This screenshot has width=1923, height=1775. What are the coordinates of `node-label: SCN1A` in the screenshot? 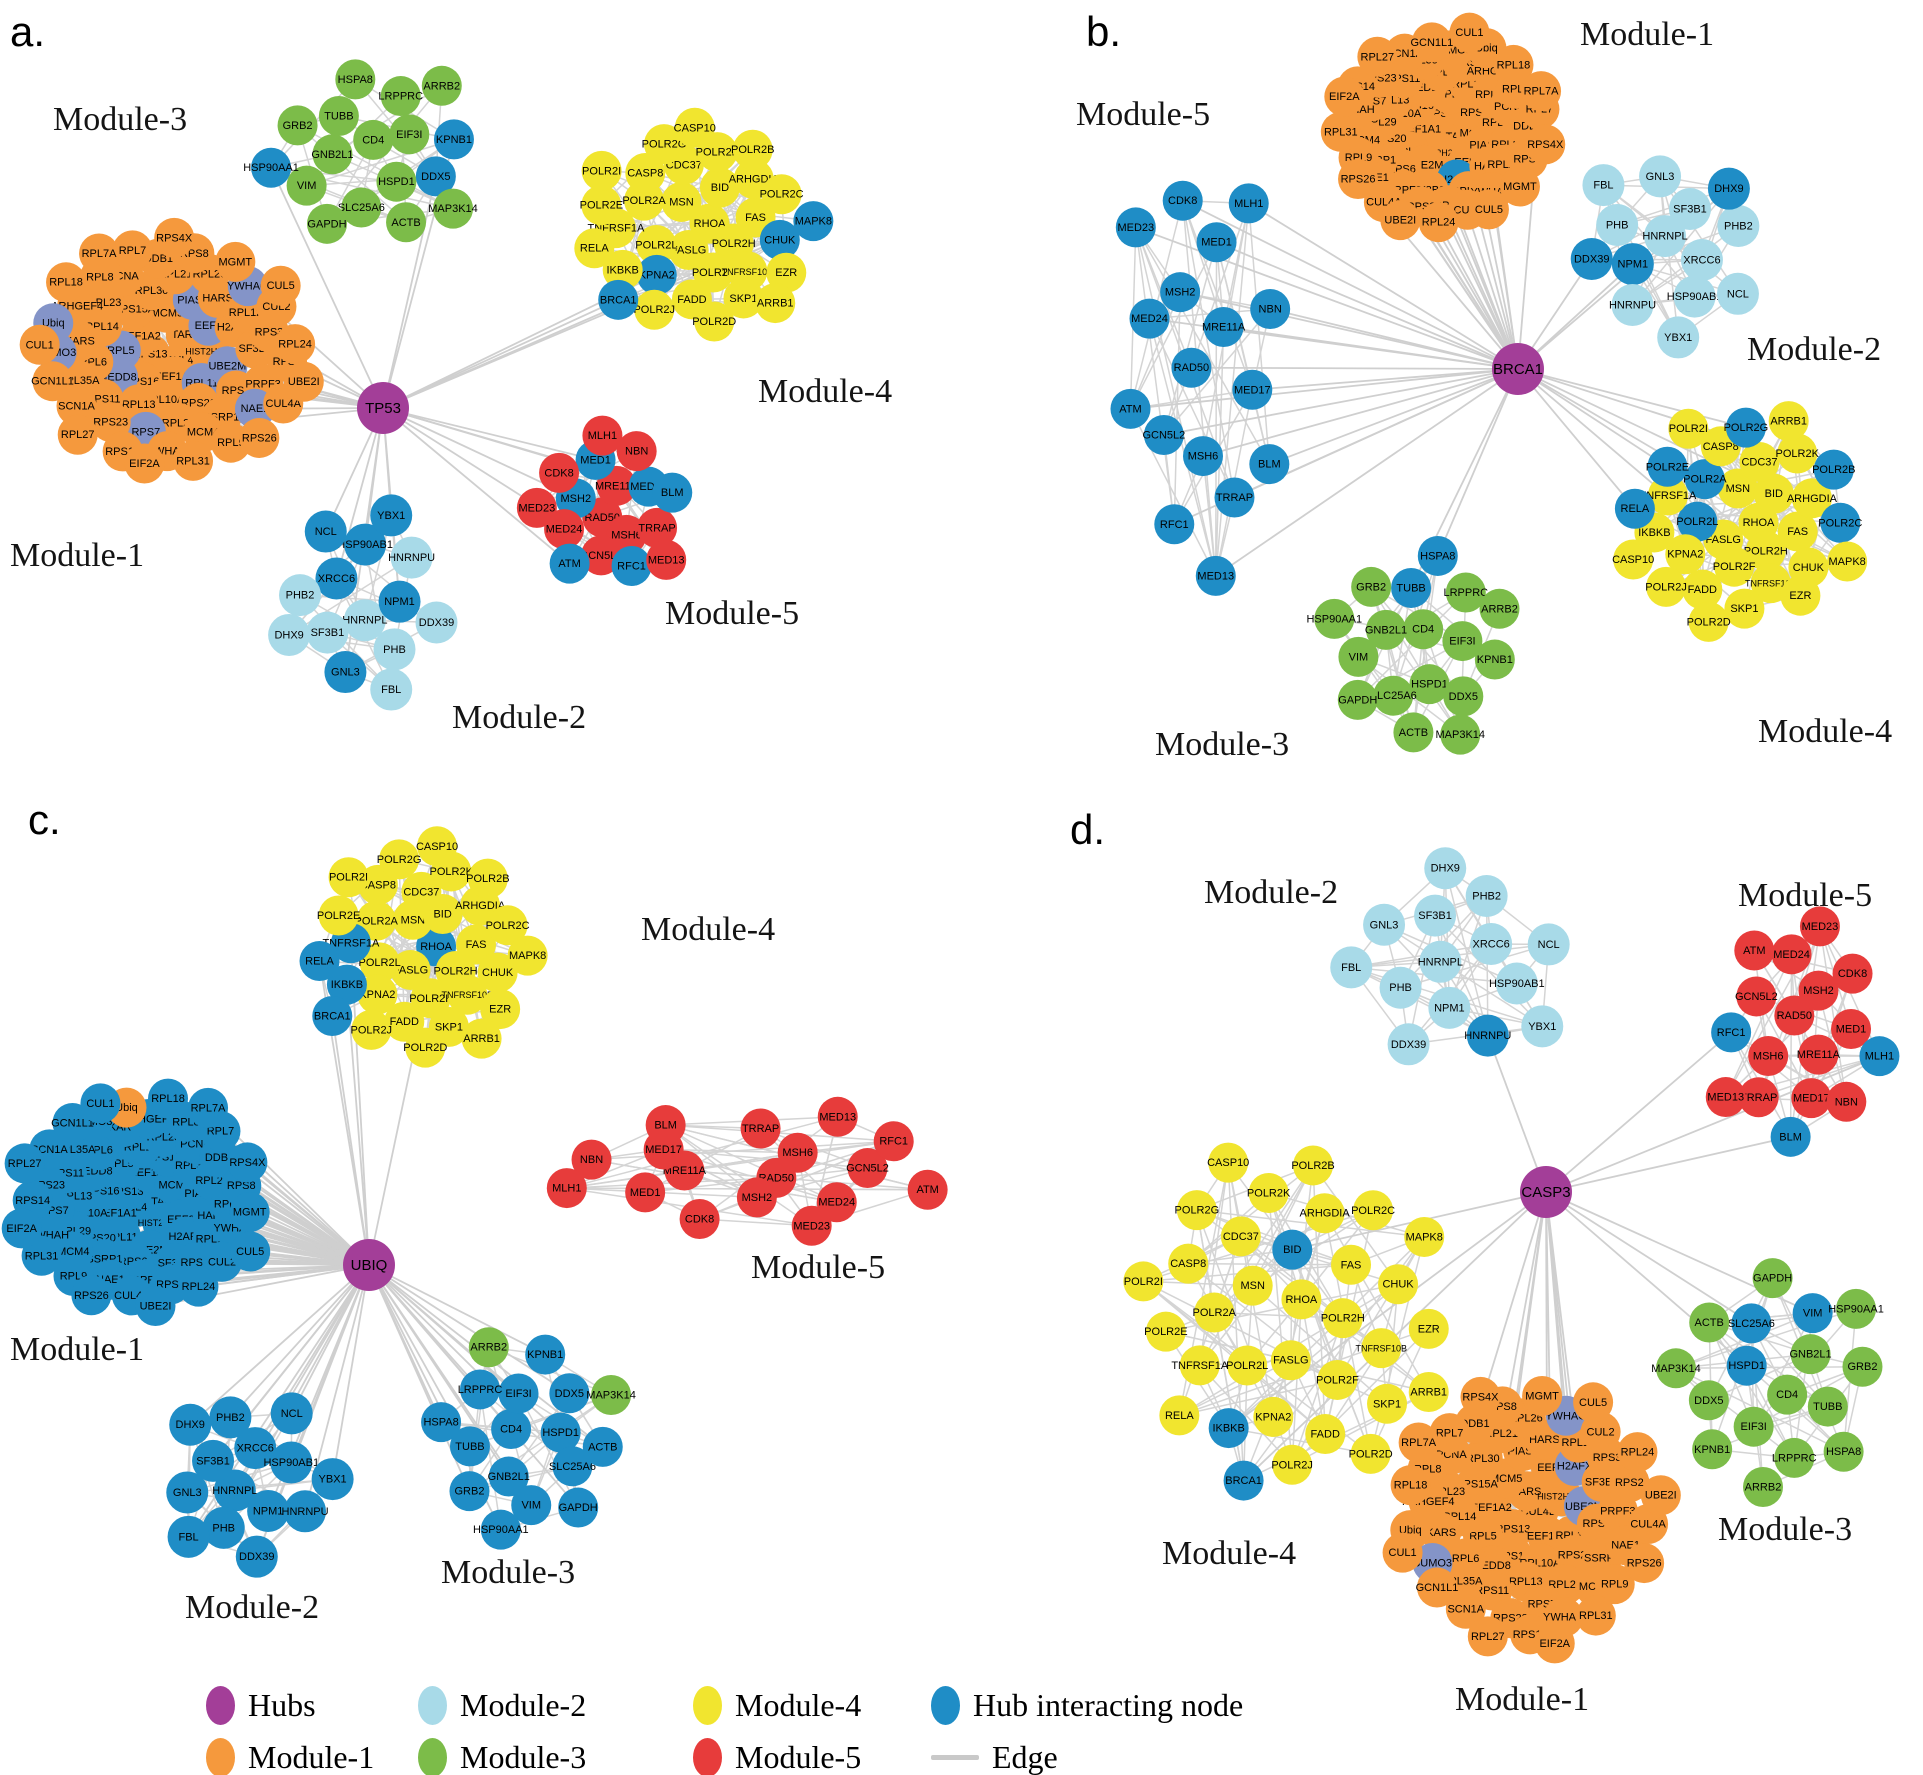 It's located at (76, 406).